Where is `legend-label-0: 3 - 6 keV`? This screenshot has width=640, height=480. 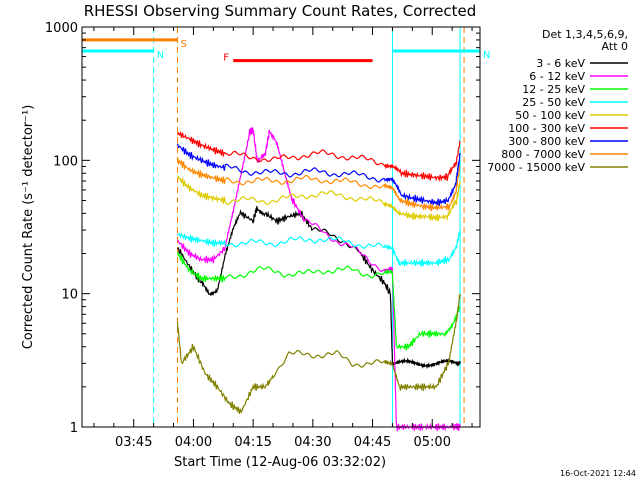 legend-label-0: 3 - 6 keV is located at coordinates (560, 63).